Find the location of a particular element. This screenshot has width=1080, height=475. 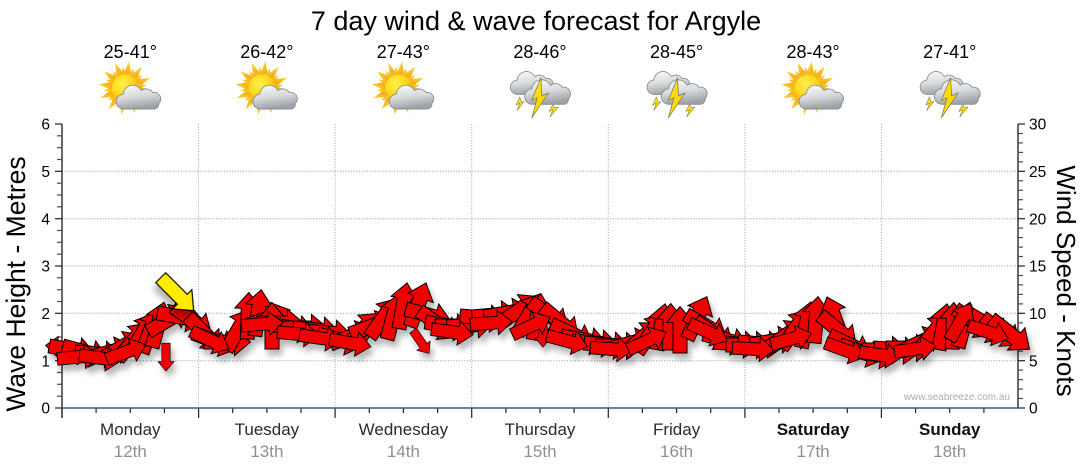

svg-text: Wind Speed - Knots is located at coordinates (1065, 280).